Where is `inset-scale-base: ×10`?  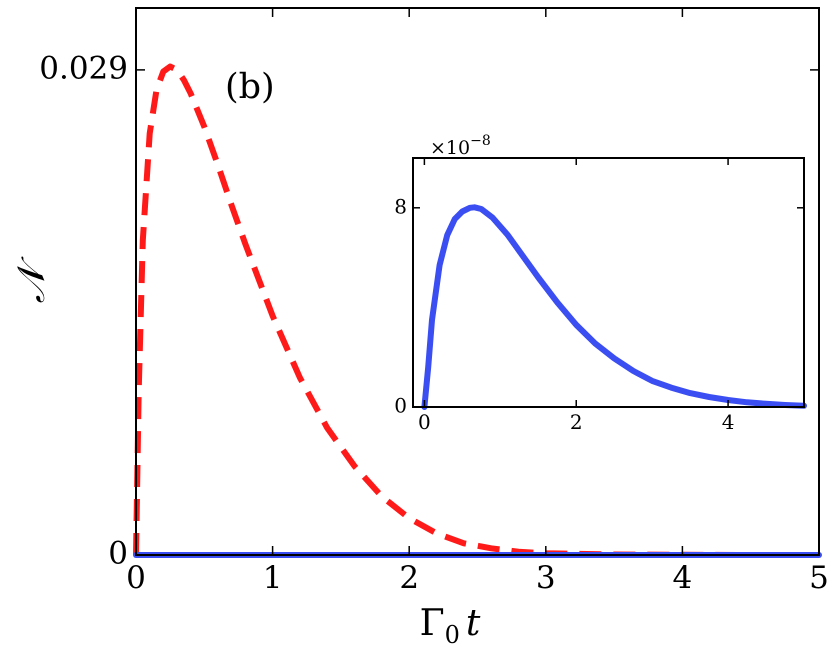
inset-scale-base: ×10 is located at coordinates (450, 148).